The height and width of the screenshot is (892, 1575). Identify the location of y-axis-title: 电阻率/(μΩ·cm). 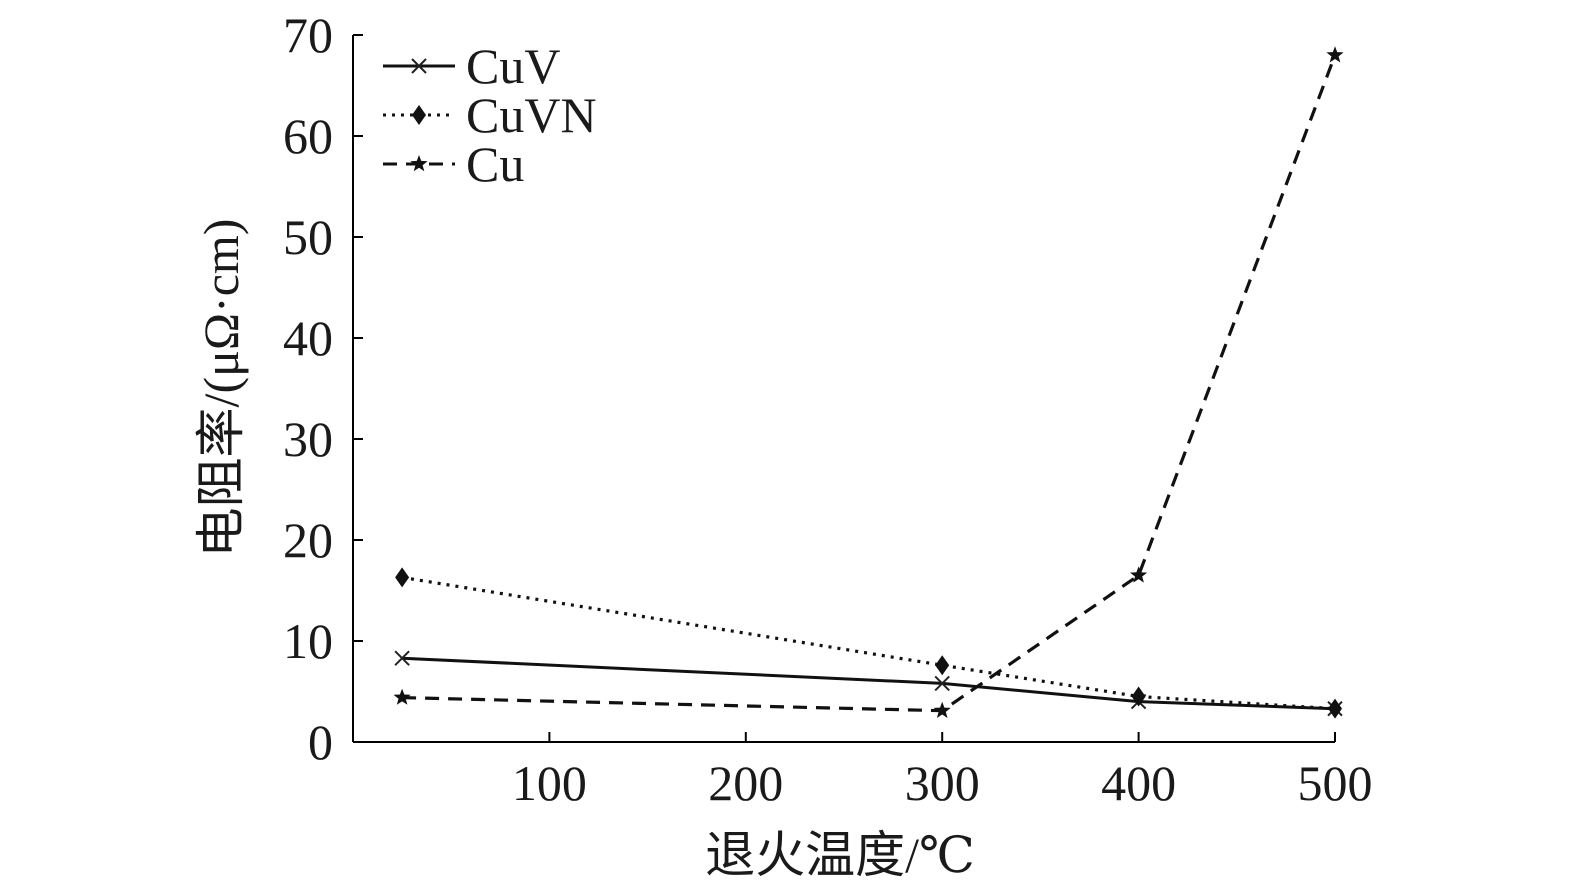
(221, 388).